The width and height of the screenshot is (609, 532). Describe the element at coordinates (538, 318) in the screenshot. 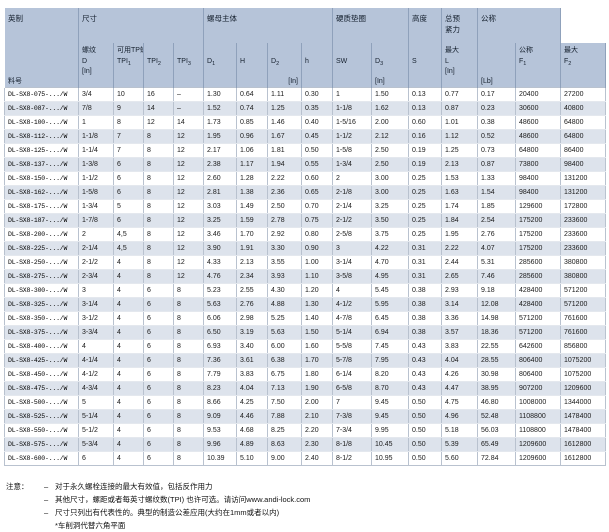

I see `cell-F1: 571200` at that location.